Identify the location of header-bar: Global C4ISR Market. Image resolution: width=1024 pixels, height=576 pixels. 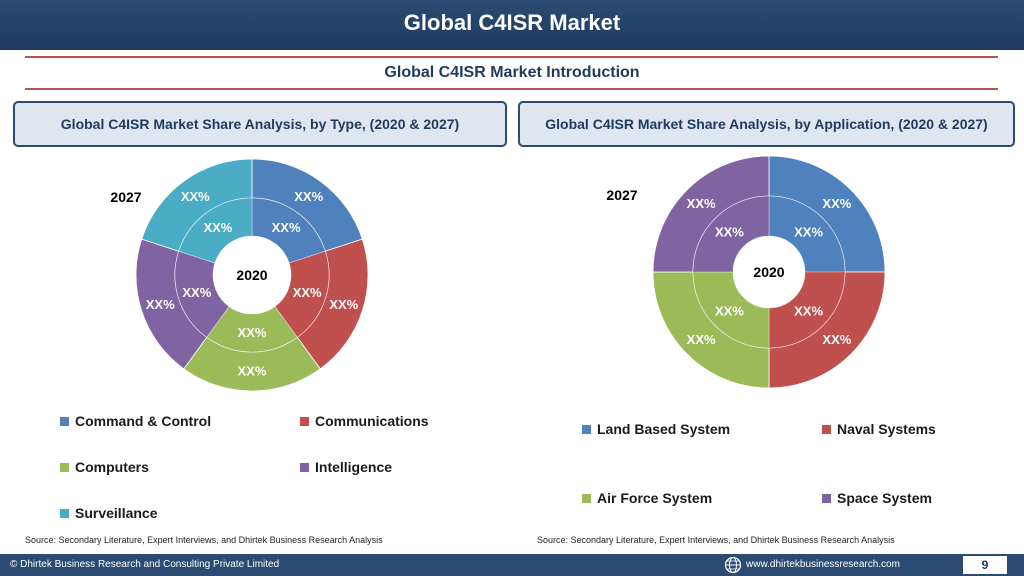
(512, 25).